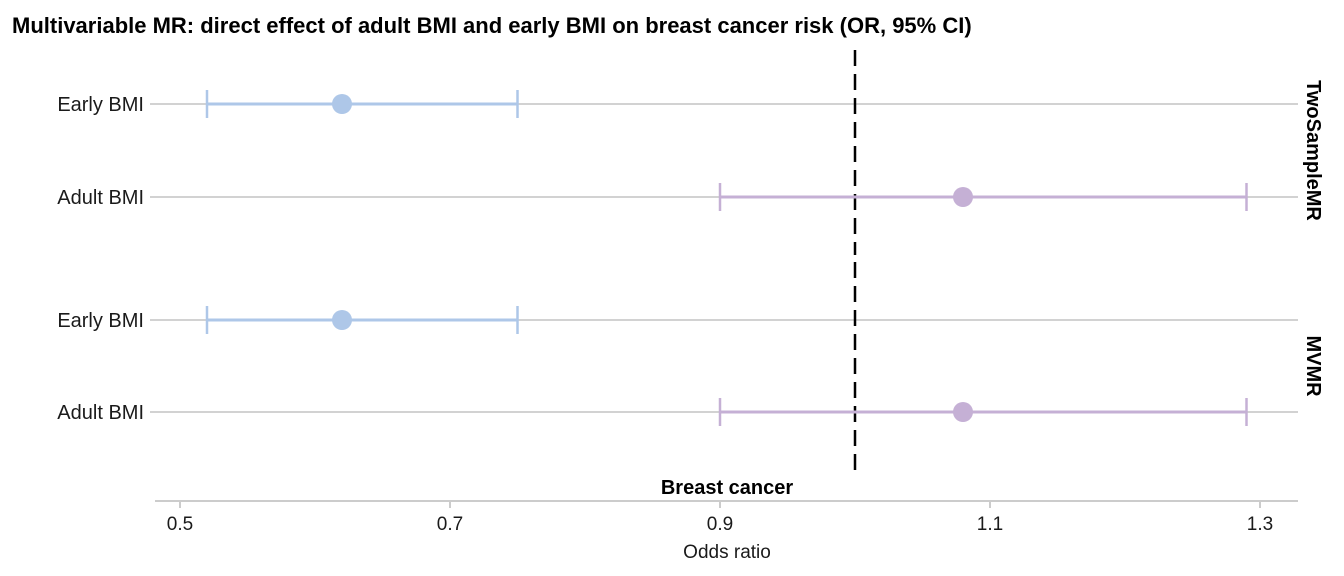  What do you see at coordinates (1313, 238) in the screenshot?
I see `facet-labels: TwoSampleMR MVMR` at bounding box center [1313, 238].